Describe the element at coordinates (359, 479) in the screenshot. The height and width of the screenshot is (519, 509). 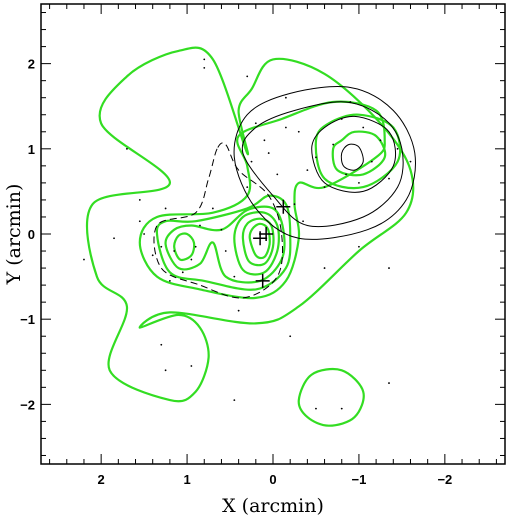
I see `x-tick-label: −1` at that location.